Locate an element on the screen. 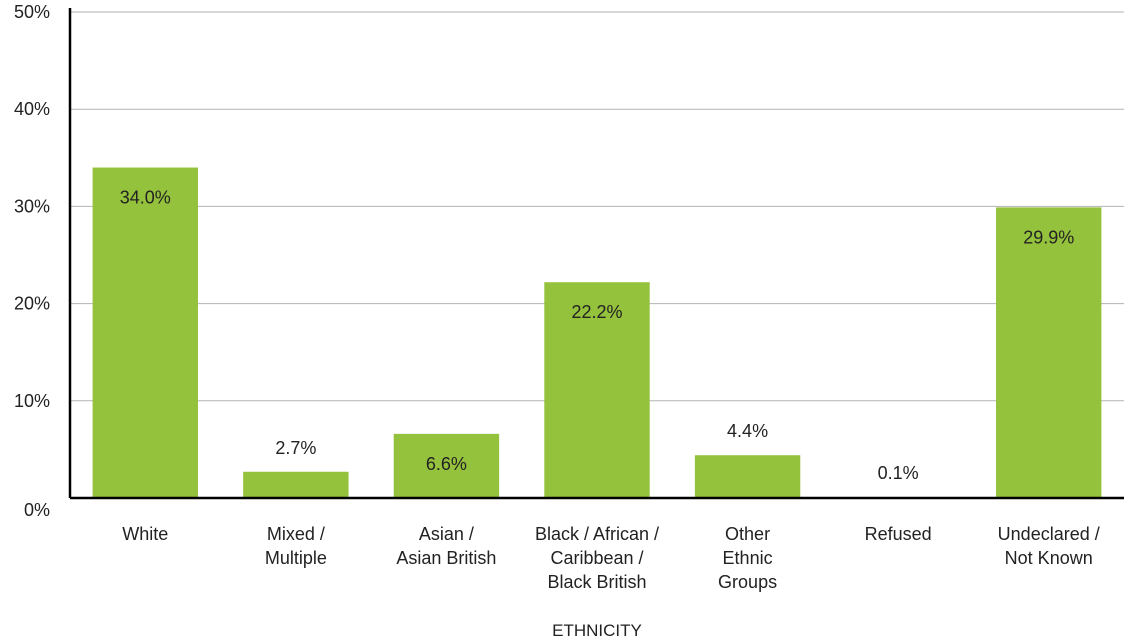 This screenshot has width=1124, height=644. data-label: 2.7% is located at coordinates (295, 448).